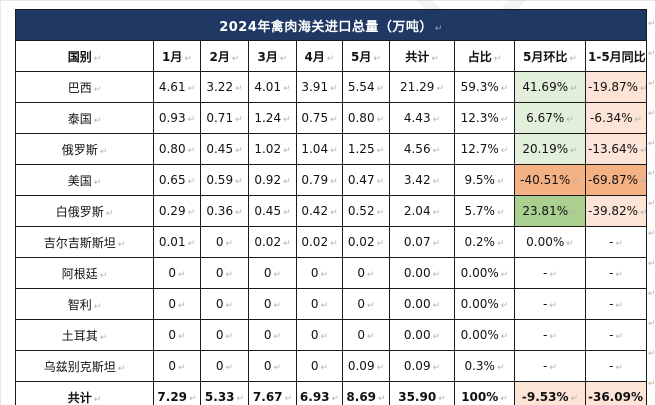  What do you see at coordinates (545, 118) in the screenshot?
I see `cell-text: 6.67%` at bounding box center [545, 118].